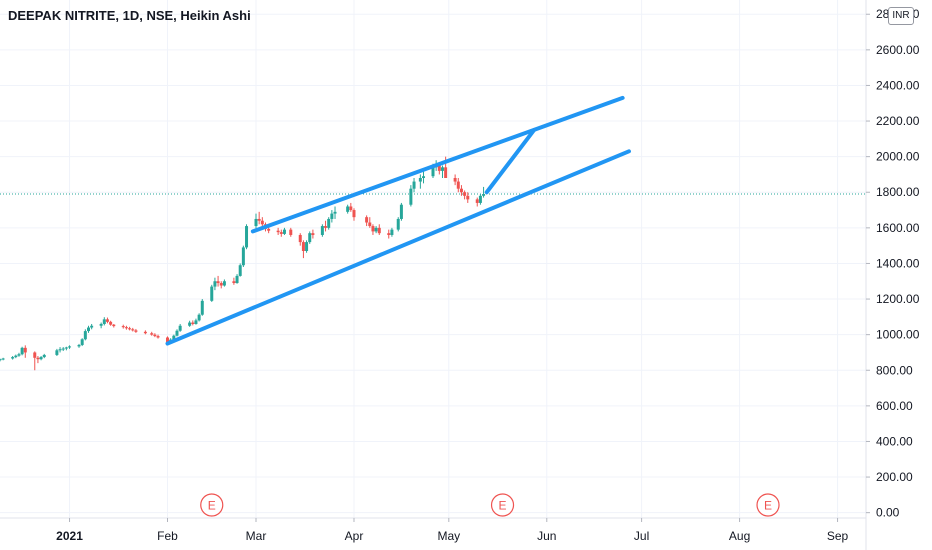 This screenshot has width=932, height=550. What do you see at coordinates (739, 536) in the screenshot?
I see `x-tick-label: Aug` at bounding box center [739, 536].